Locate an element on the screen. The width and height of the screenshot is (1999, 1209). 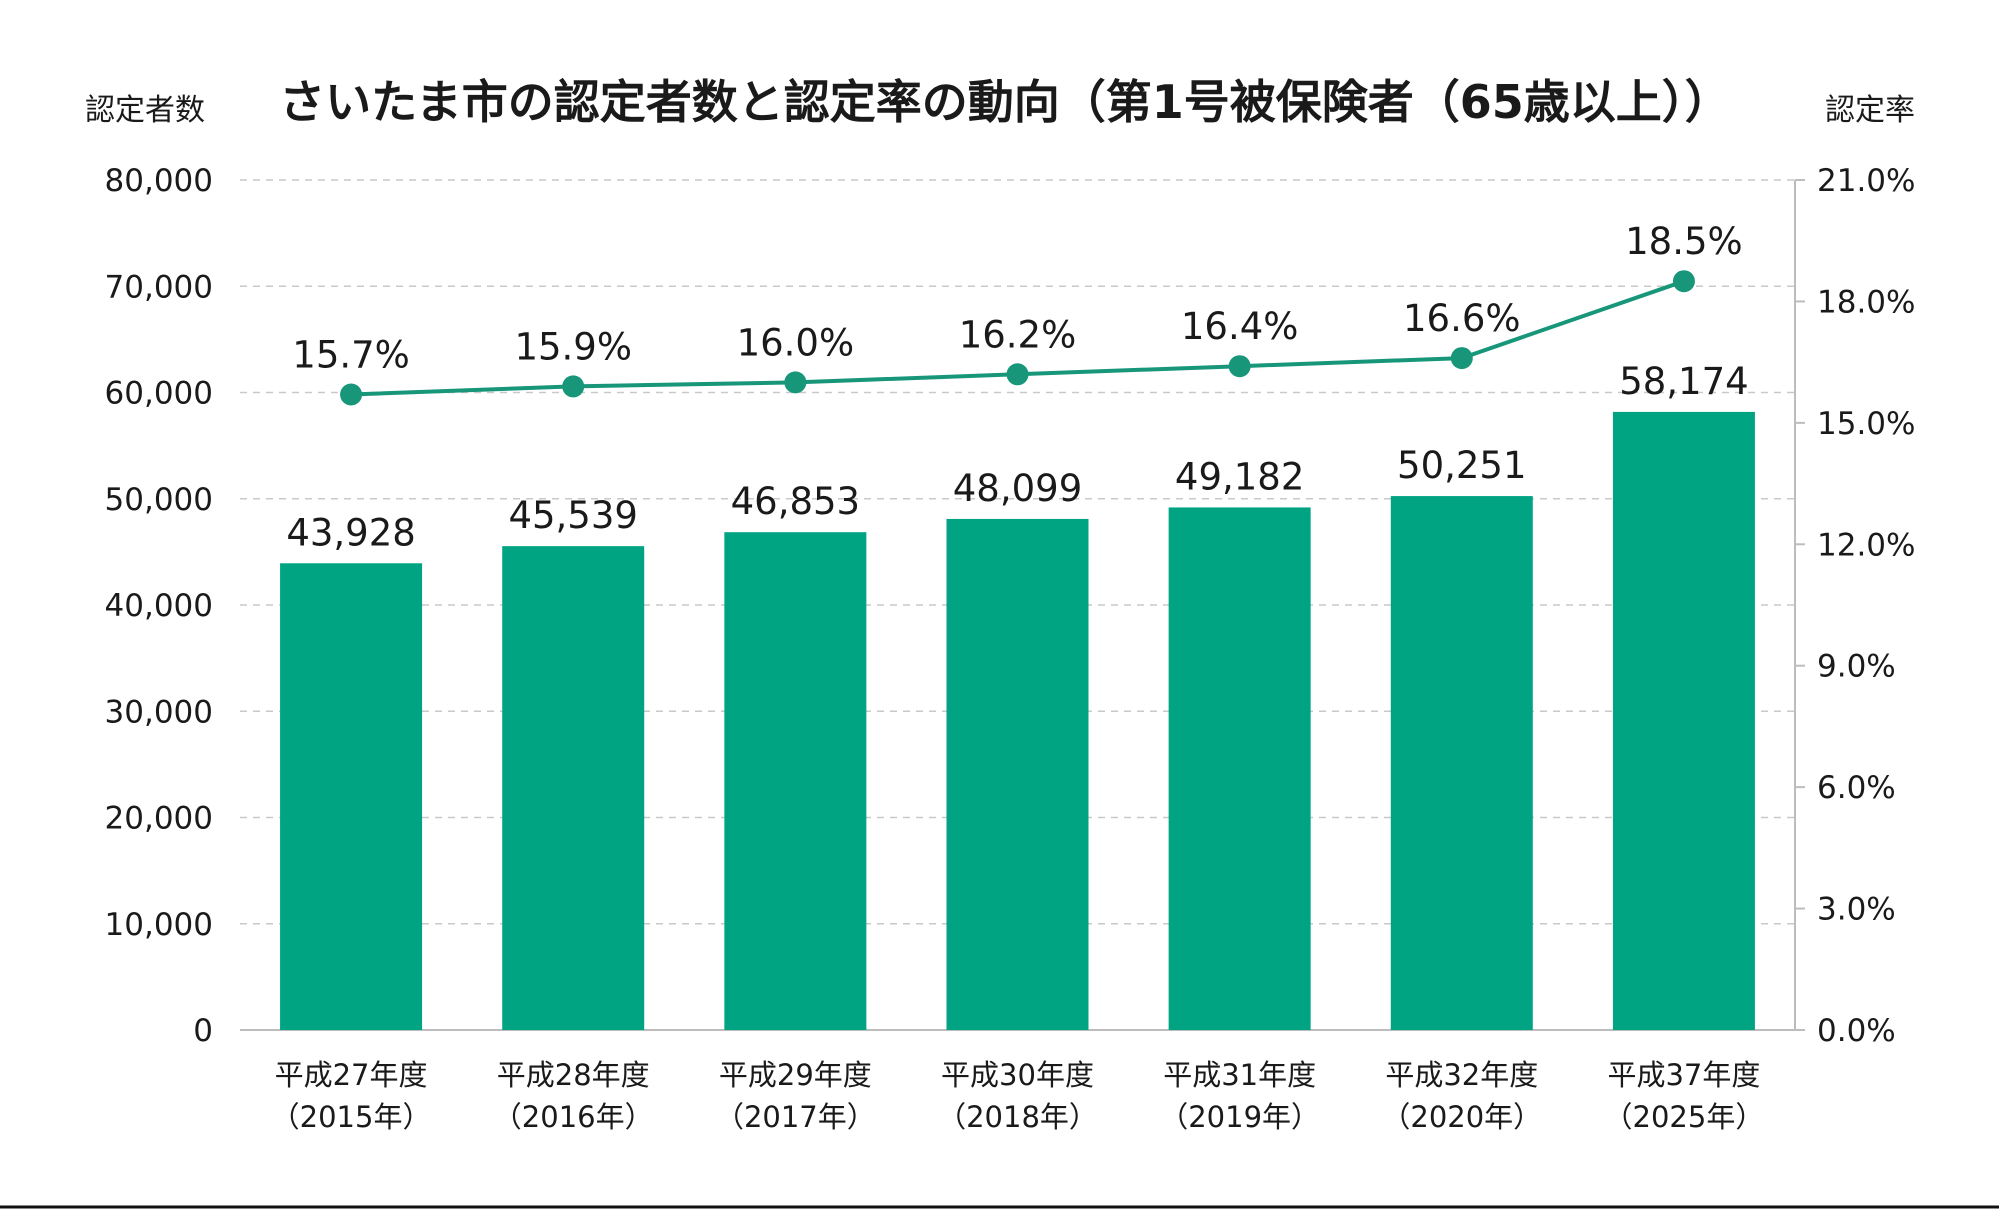
bar-value-label: 58,174 is located at coordinates (1683, 381).